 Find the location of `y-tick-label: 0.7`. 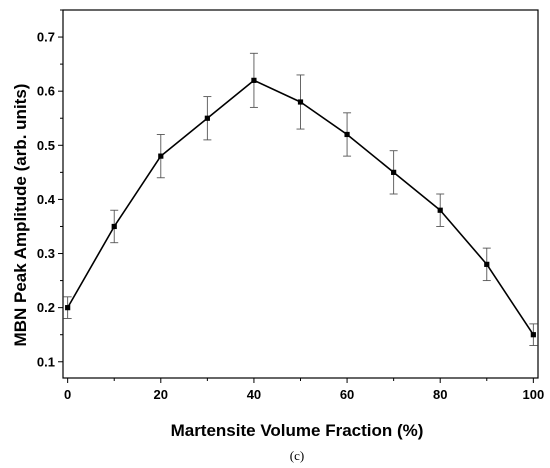

y-tick-label: 0.7 is located at coordinates (46, 37).